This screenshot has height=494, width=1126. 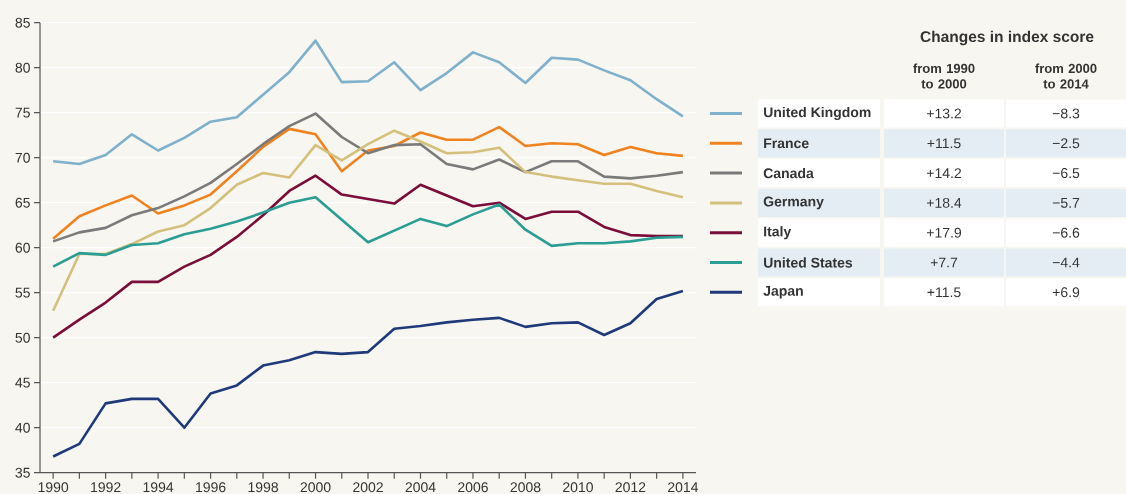 What do you see at coordinates (1066, 292) in the screenshot?
I see `text: +6.9` at bounding box center [1066, 292].